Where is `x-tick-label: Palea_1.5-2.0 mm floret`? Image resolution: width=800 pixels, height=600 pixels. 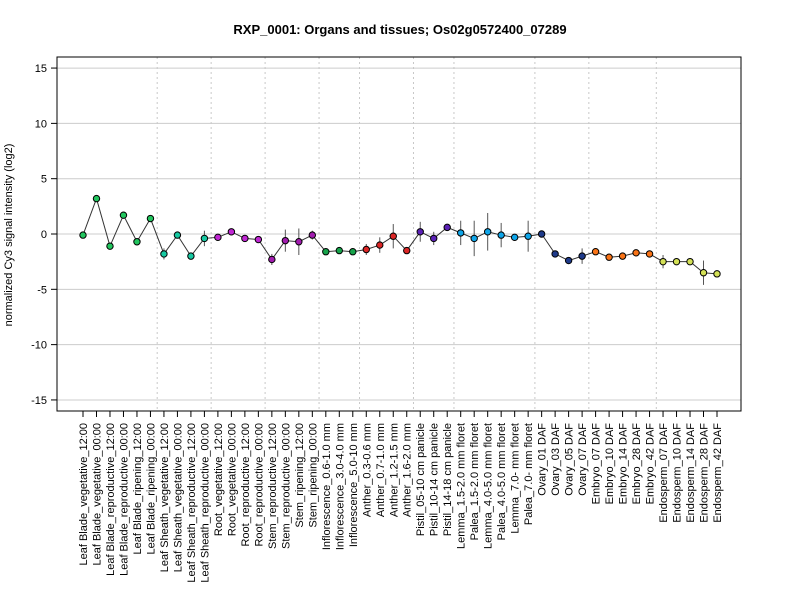 x-tick-label: Palea_1.5-2.0 mm floret is located at coordinates (475, 481).